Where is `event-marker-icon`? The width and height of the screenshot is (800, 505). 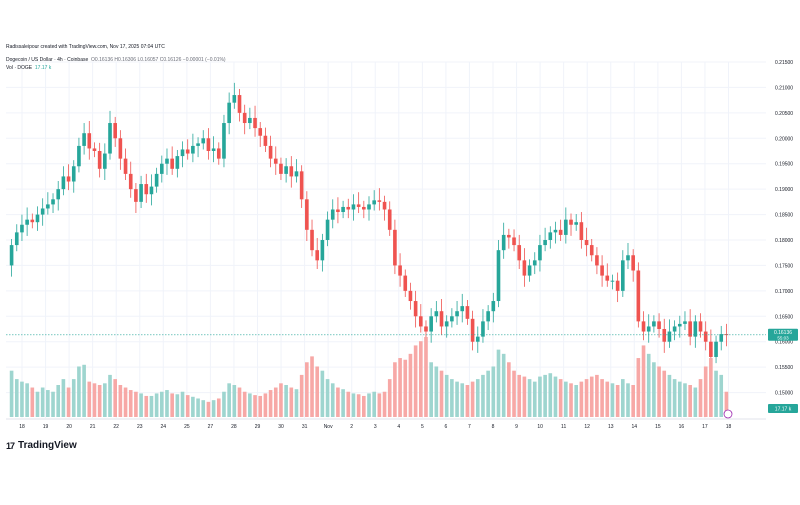 event-marker-icon is located at coordinates (728, 414).